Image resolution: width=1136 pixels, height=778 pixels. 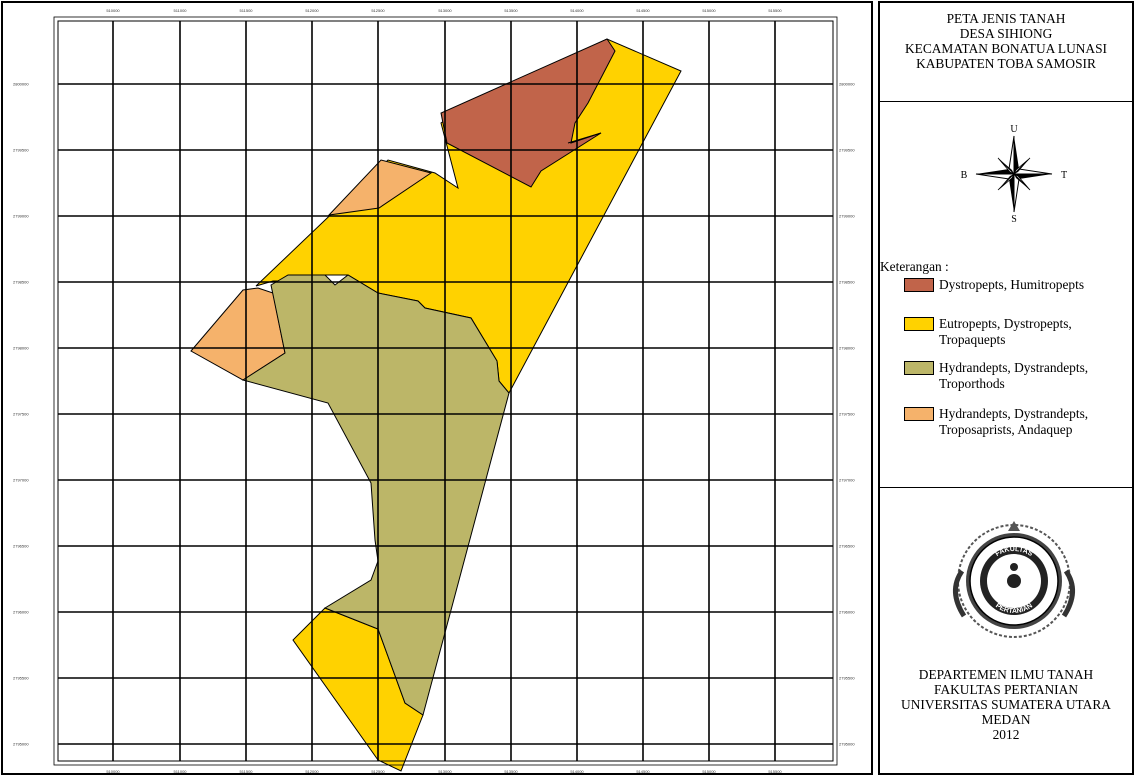 I want to click on institution-line-3: UNIVERSITAS SUMATERA UTARA, so click(x=1006, y=704).